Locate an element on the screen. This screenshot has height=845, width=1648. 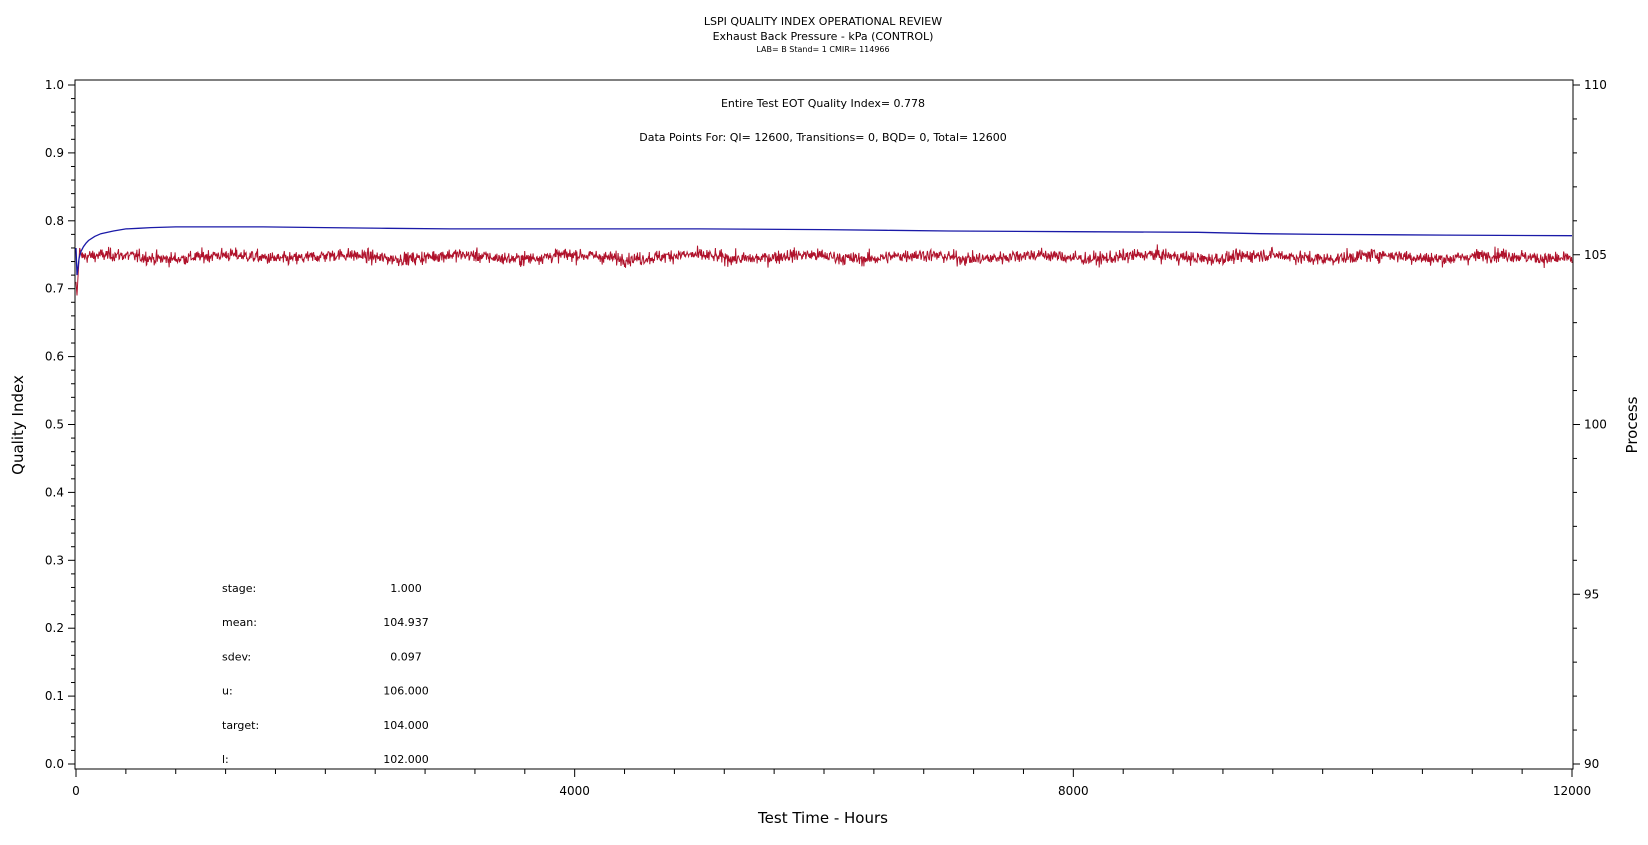
y-tick-label: 0.9 is located at coordinates (54, 153).